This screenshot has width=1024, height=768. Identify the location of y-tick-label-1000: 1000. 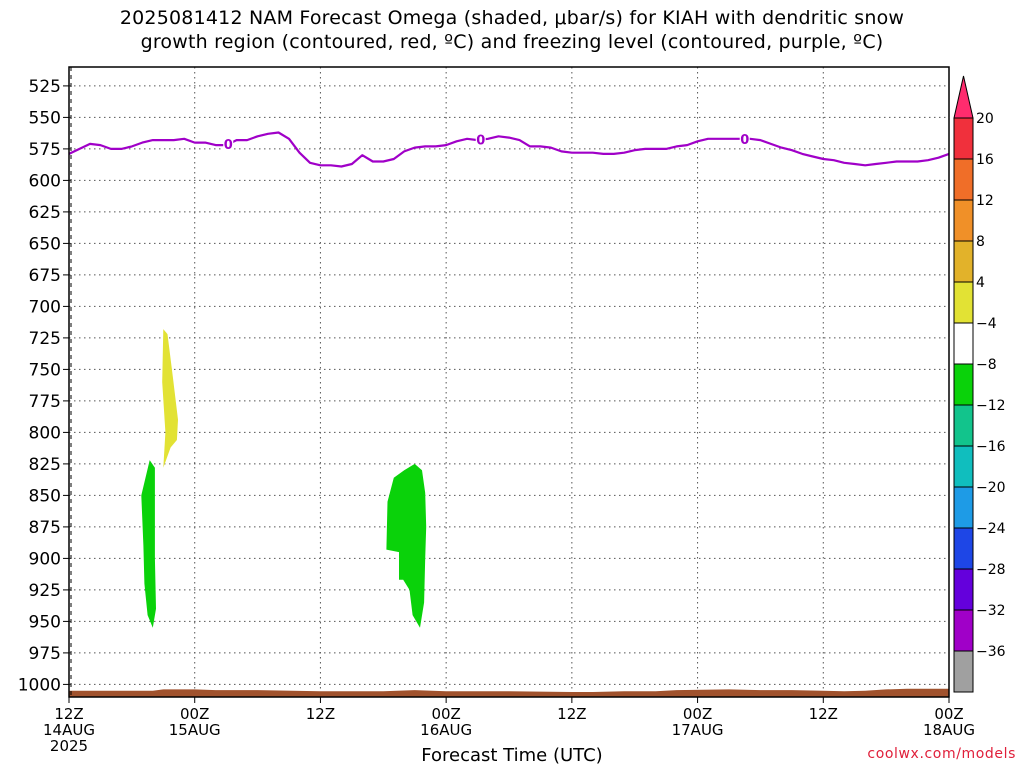
(39, 685).